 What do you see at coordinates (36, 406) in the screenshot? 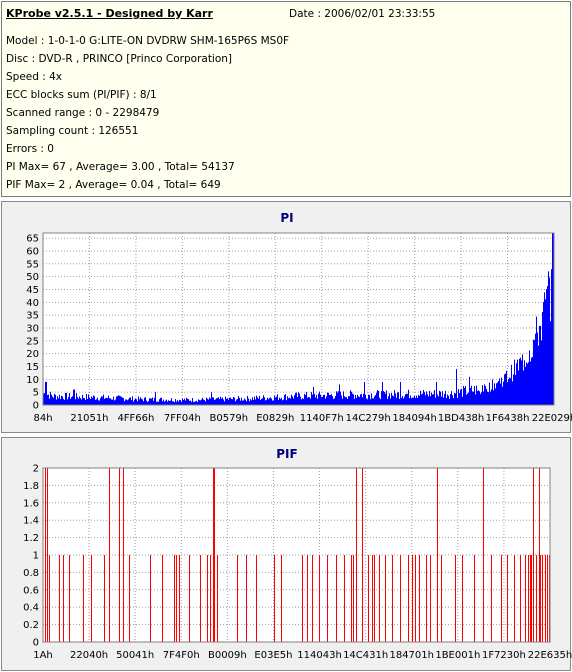
I see `pi-y-tick-label: 0` at bounding box center [36, 406].